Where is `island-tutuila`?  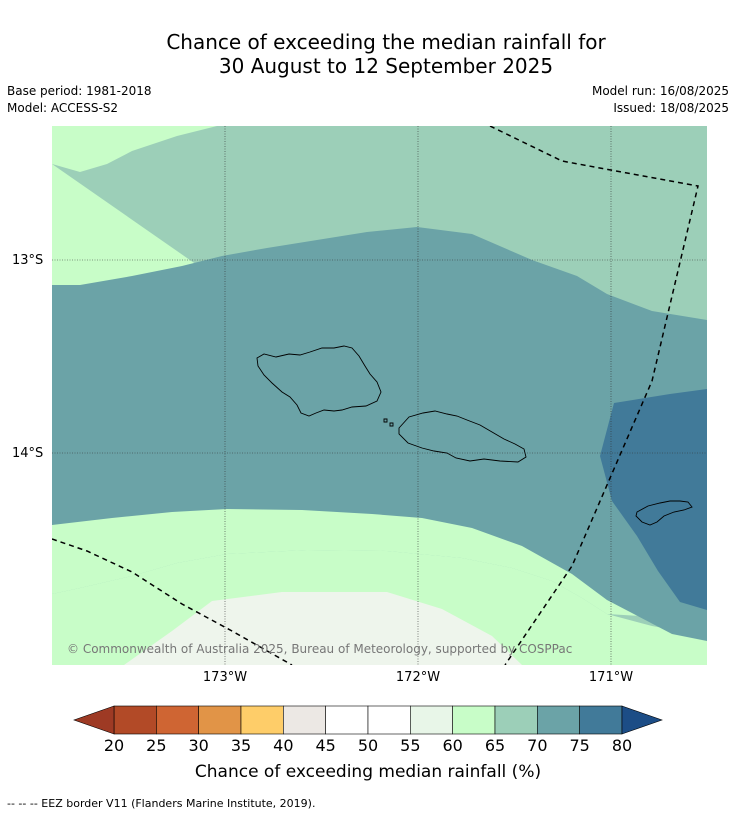 island-tutuila is located at coordinates (664, 513).